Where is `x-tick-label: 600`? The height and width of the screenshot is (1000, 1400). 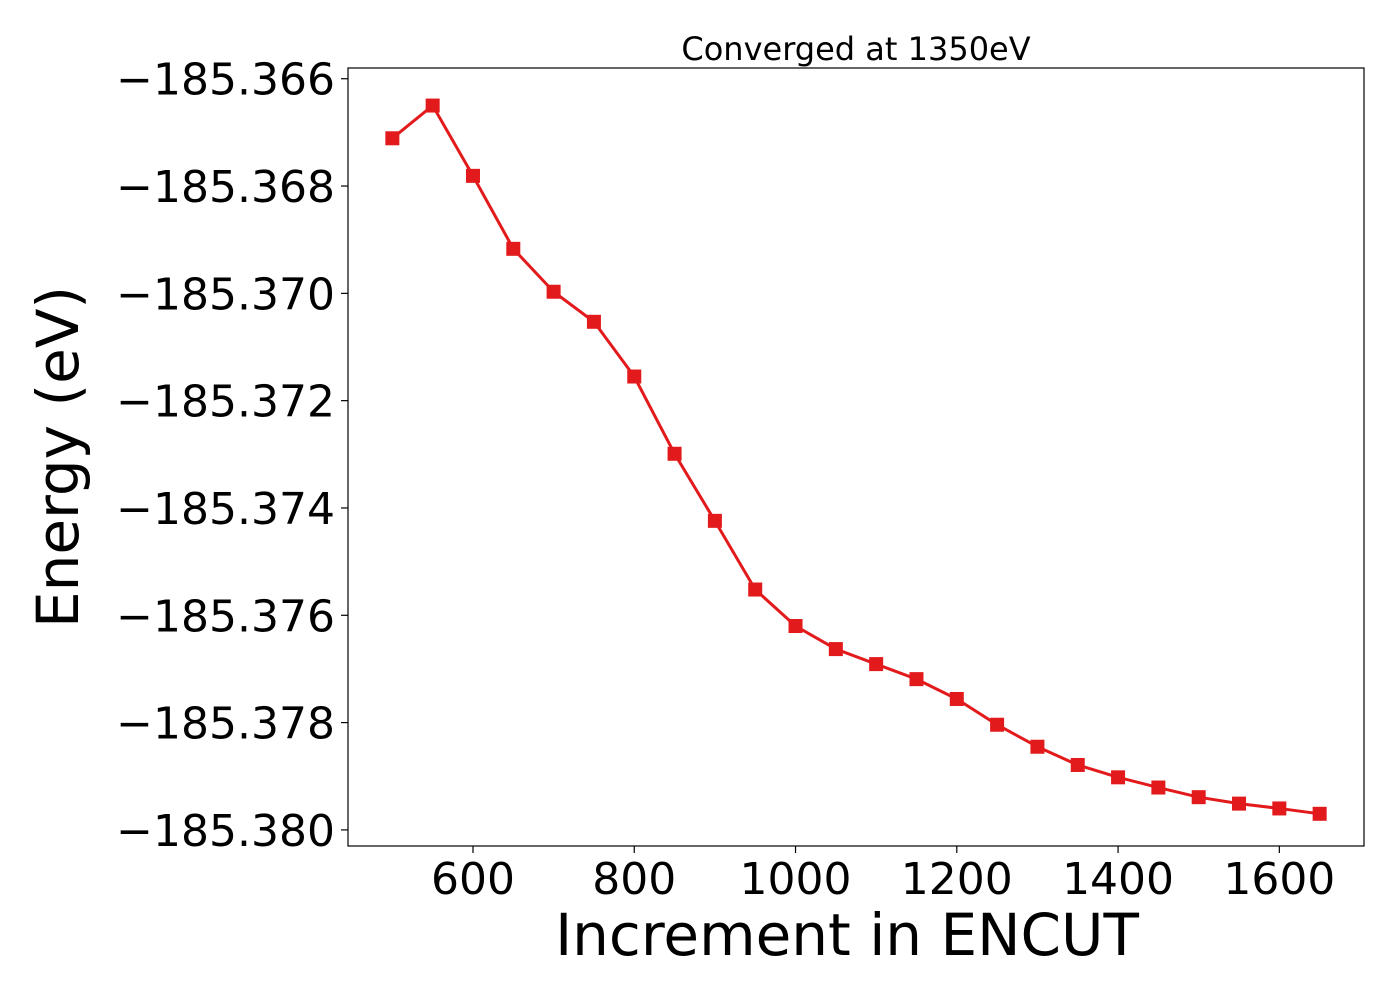 x-tick-label: 600 is located at coordinates (473, 879).